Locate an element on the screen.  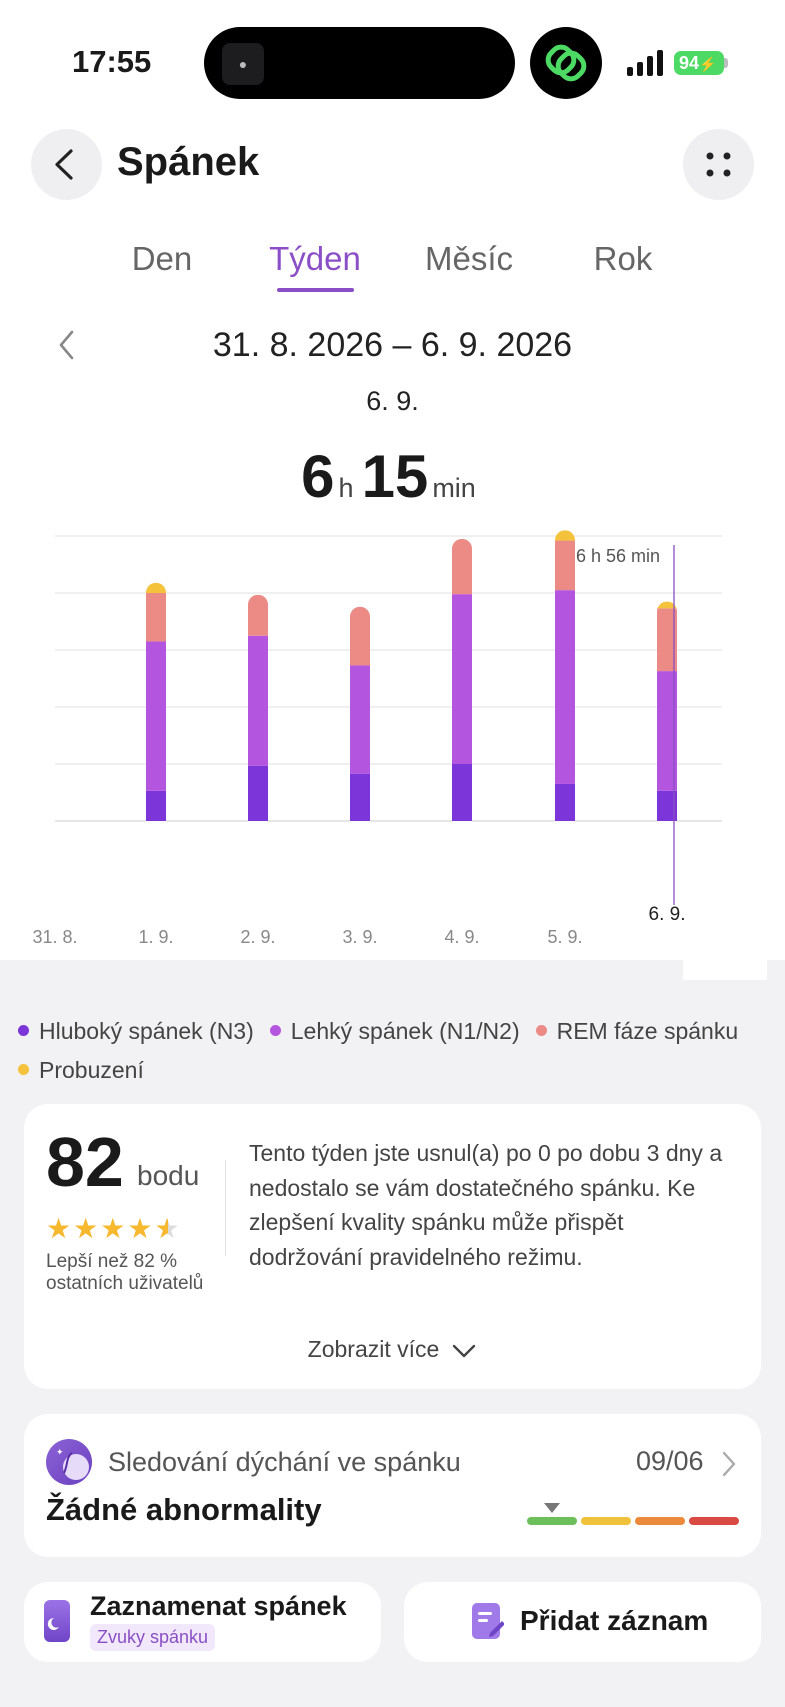
back-button is located at coordinates (66, 164).